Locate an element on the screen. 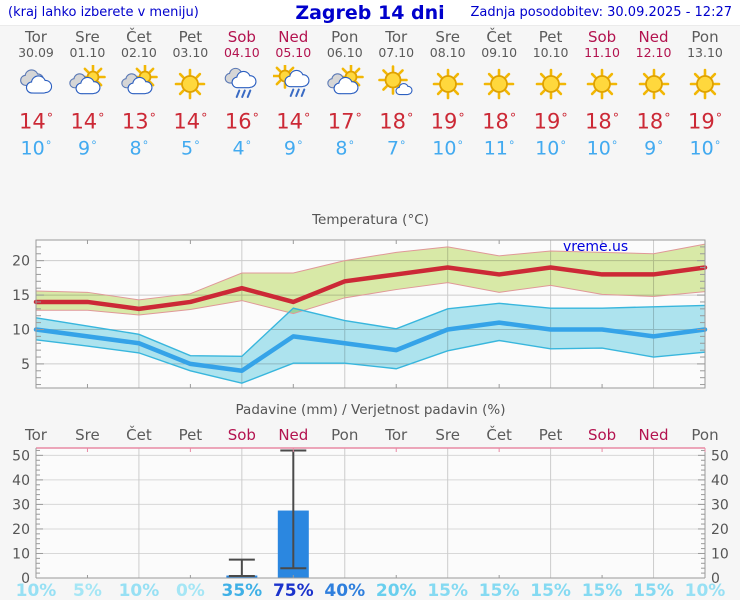 The width and height of the screenshot is (740, 600). day-date-label: 04.10 is located at coordinates (241, 52).